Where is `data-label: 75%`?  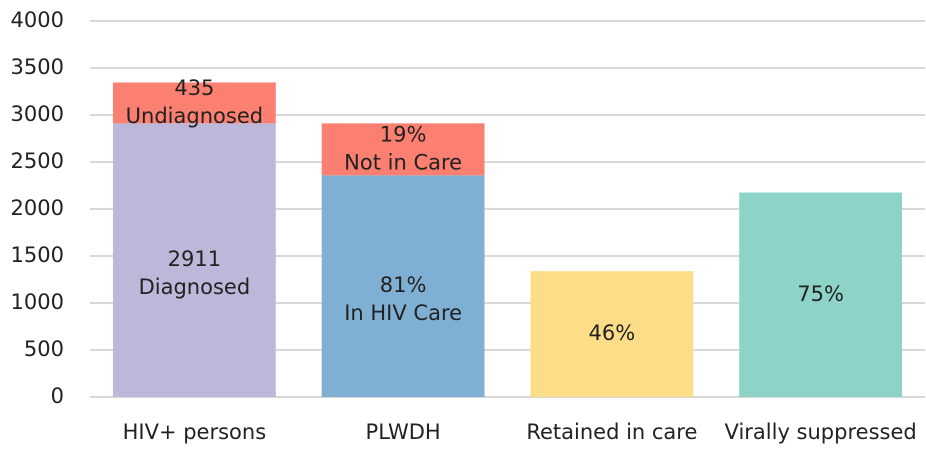
data-label: 75% is located at coordinates (820, 294).